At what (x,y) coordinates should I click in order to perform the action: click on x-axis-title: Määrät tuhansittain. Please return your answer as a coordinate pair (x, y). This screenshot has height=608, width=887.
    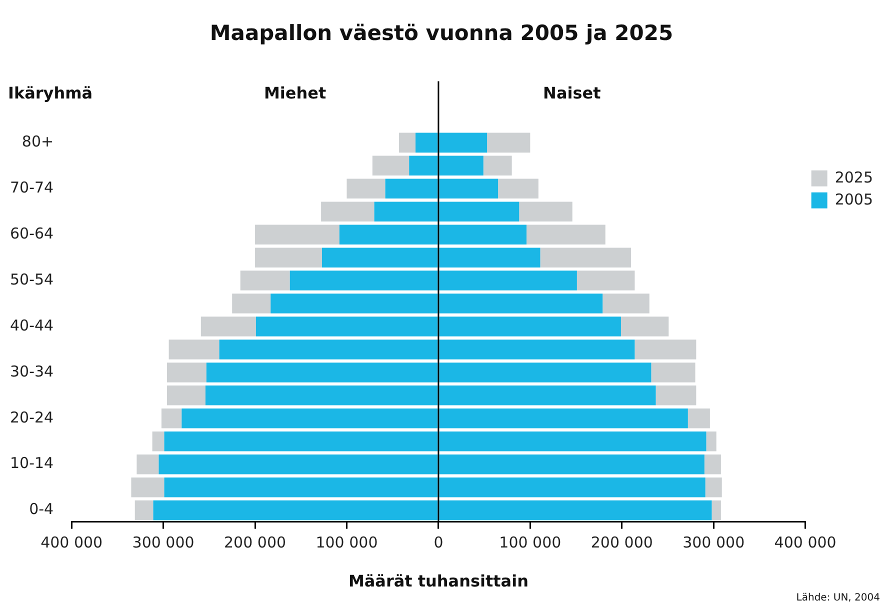
    Looking at the image, I should click on (438, 581).